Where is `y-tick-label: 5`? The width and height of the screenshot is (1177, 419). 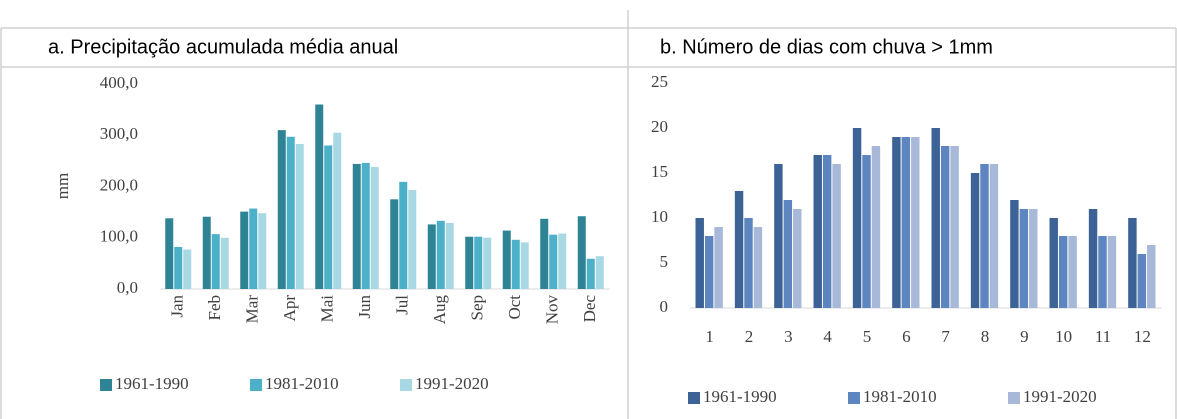
y-tick-label: 5 is located at coordinates (664, 261).